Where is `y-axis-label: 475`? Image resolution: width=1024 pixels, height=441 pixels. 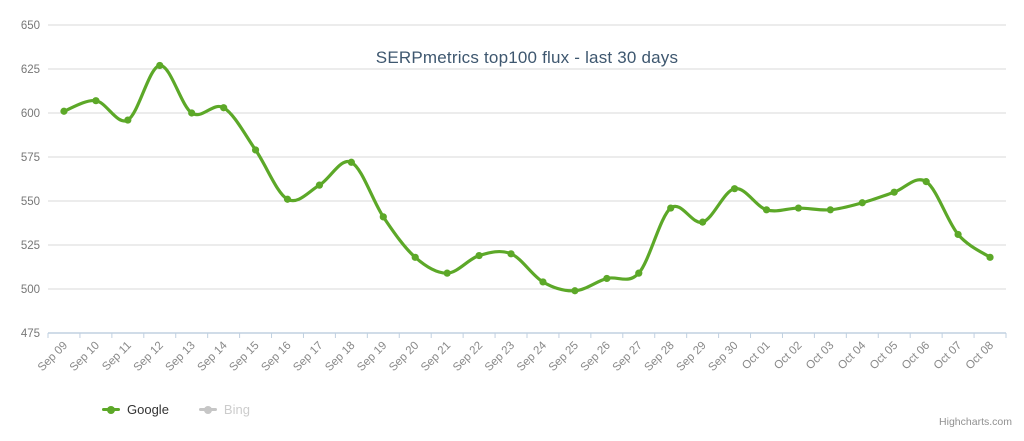 y-axis-label: 475 is located at coordinates (30, 334).